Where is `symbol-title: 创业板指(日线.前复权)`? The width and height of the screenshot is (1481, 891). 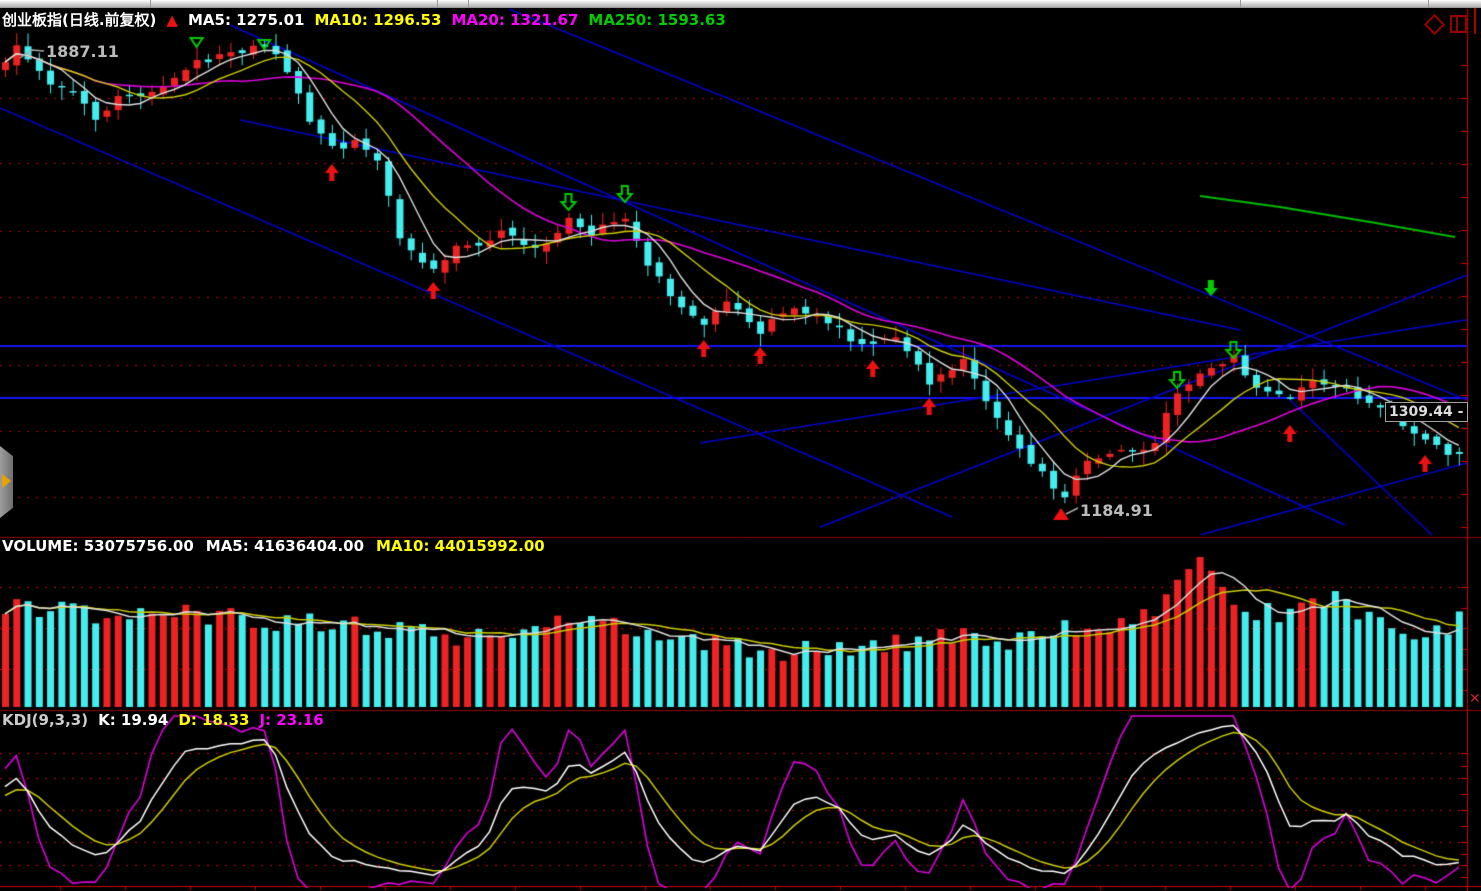
symbol-title: 创业板指(日线.前复权) is located at coordinates (79, 20).